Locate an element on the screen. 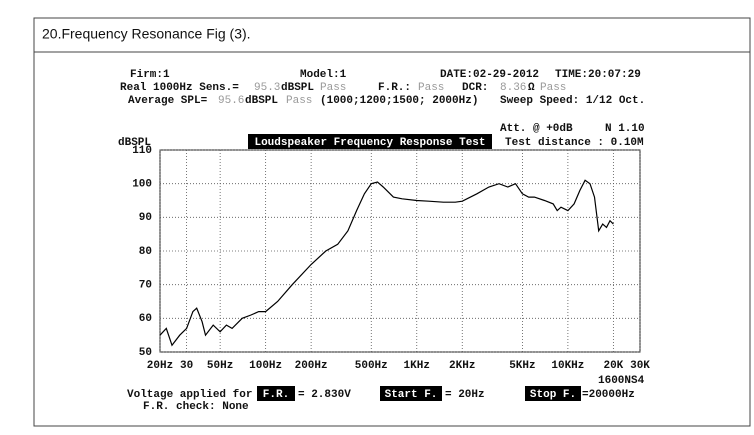 The width and height of the screenshot is (754, 435). title-box is located at coordinates (370, 141).